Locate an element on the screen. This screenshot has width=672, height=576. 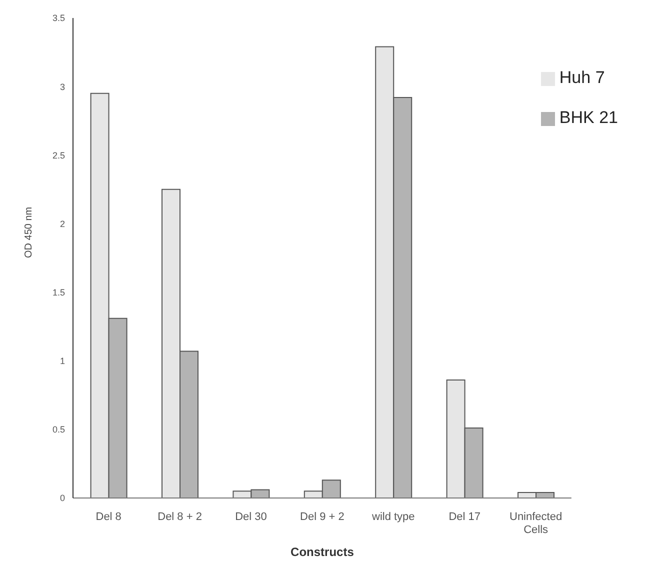
x-axis-title: Constructs is located at coordinates (322, 552).